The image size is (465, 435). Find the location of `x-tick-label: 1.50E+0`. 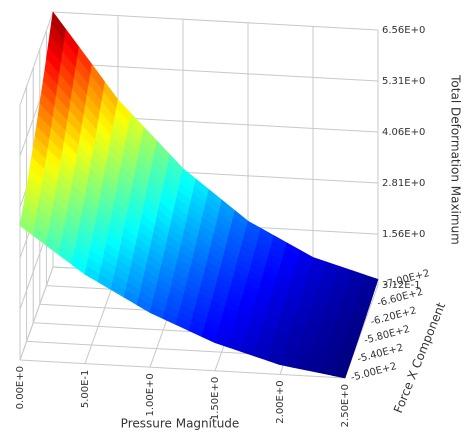

x-tick-label: 1.50E+0 is located at coordinates (215, 398).